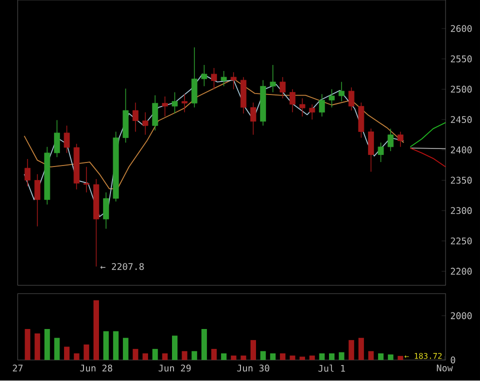 This screenshot has height=381, width=480. Describe the element at coordinates (331, 368) in the screenshot. I see `x-tick-label: Jul 1` at that location.